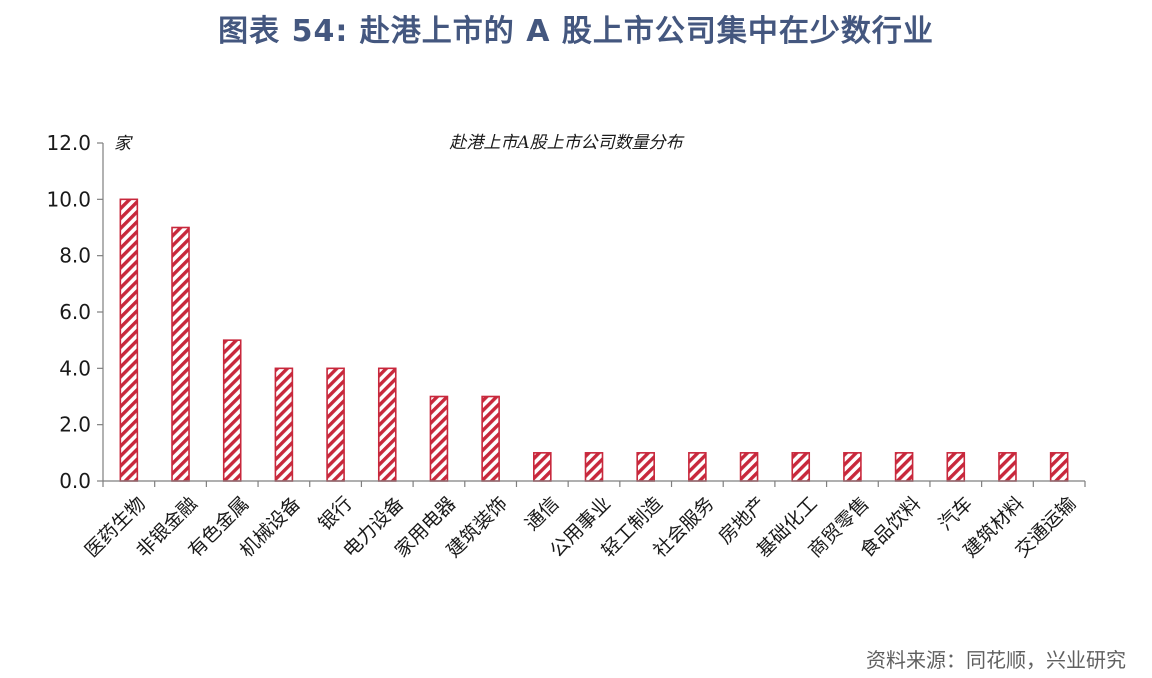 Image resolution: width=1152 pixels, height=678 pixels. What do you see at coordinates (576, 31) in the screenshot?
I see `figure-title: 图表 54: 赴港上市的 A 股上市公司集中在少数行业` at bounding box center [576, 31].